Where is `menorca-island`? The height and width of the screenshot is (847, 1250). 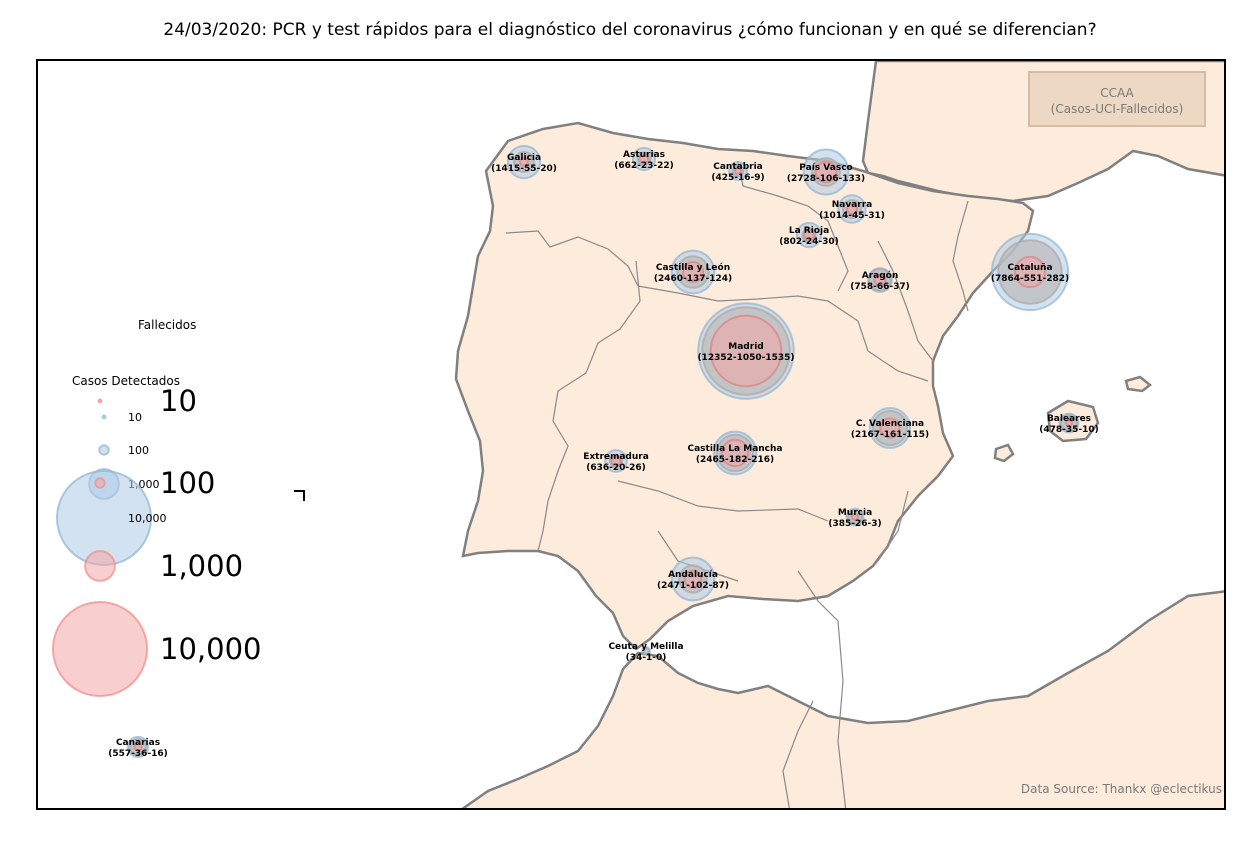
menorca-island is located at coordinates (1138, 384).